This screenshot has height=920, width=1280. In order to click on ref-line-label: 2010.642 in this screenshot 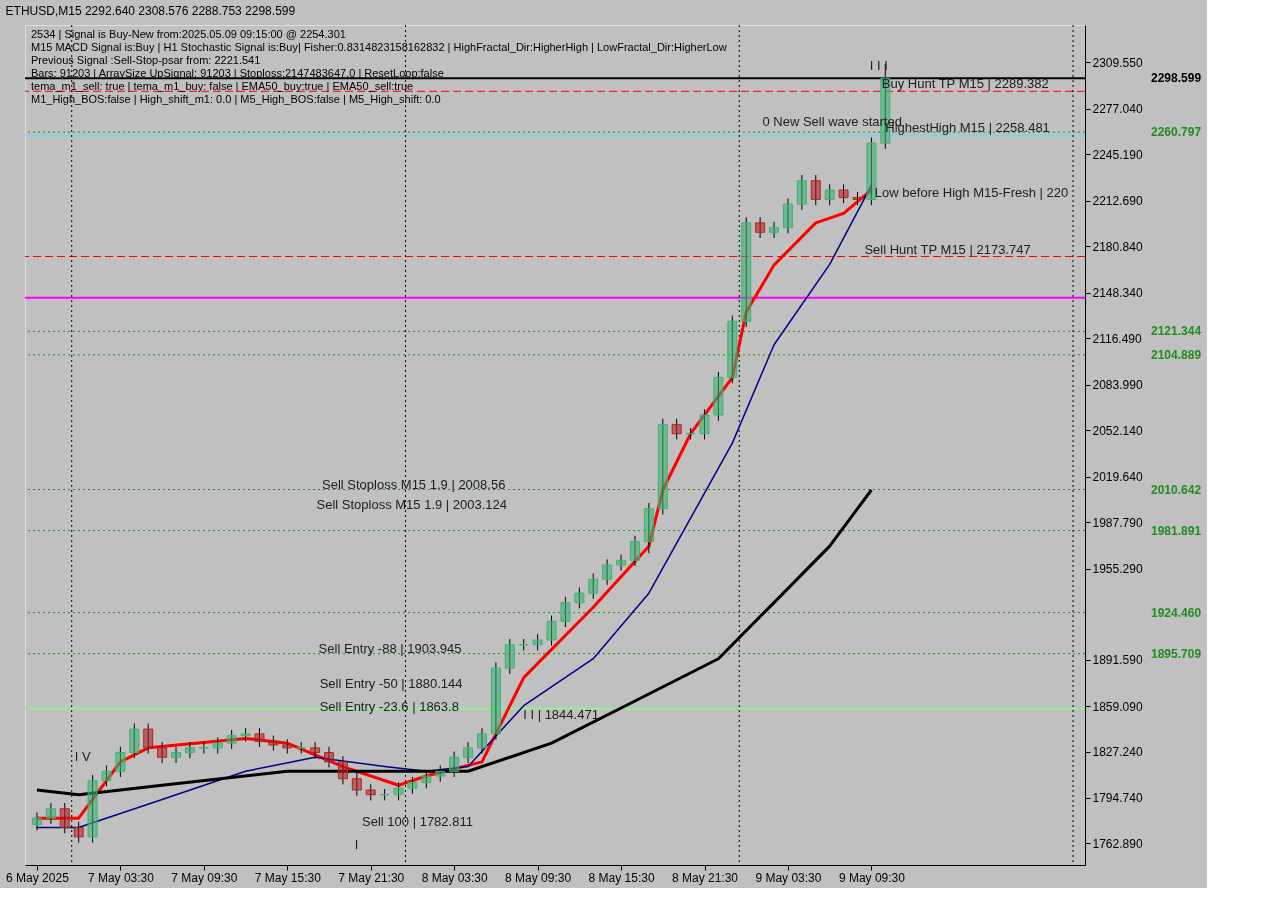, I will do `click(1176, 489)`.